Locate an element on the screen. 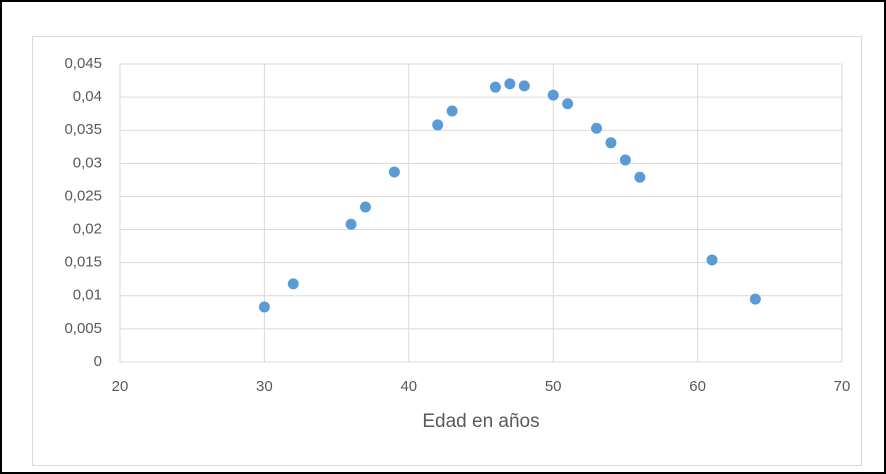 Image resolution: width=886 pixels, height=474 pixels. x-tick-label: 40 is located at coordinates (408, 386).